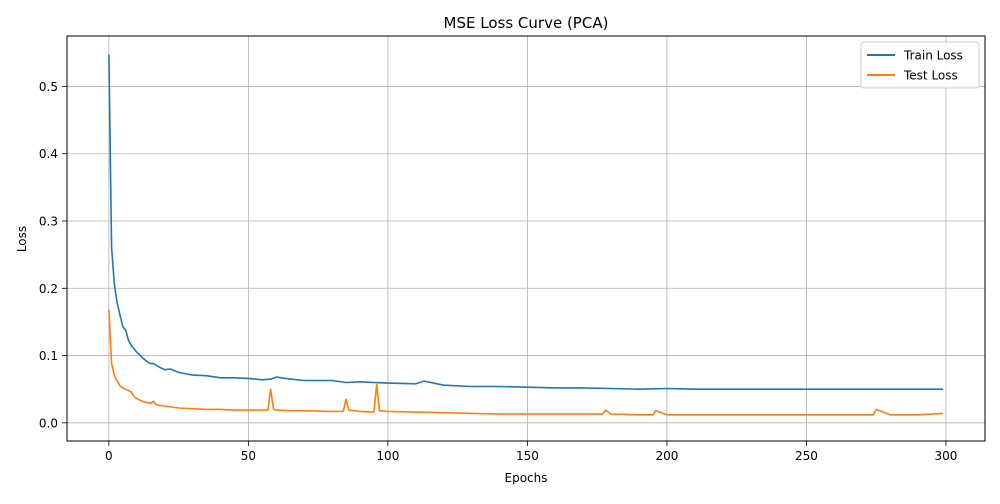  Describe the element at coordinates (666, 456) in the screenshot. I see `x-tick-label: 200` at that location.